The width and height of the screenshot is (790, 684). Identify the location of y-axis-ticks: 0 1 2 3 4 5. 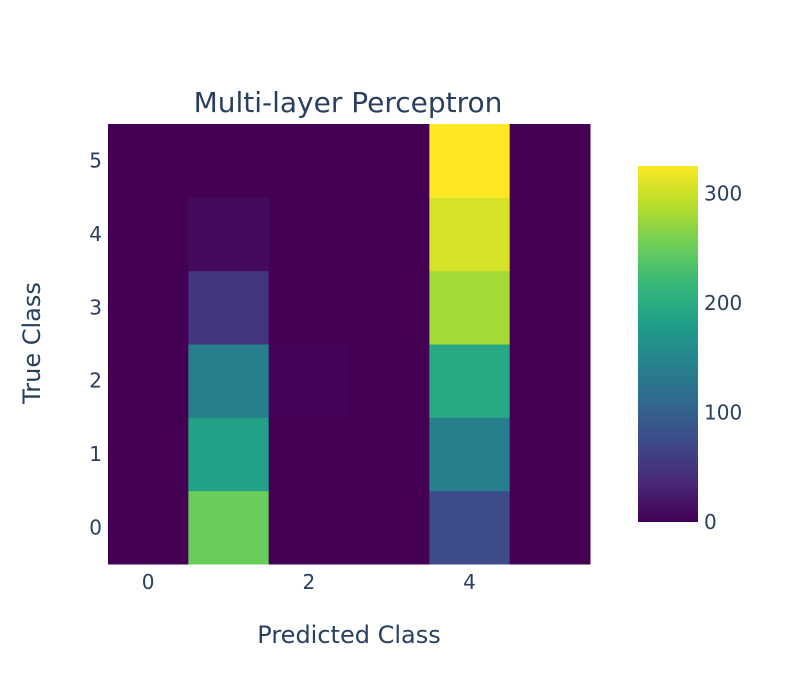
(95, 344).